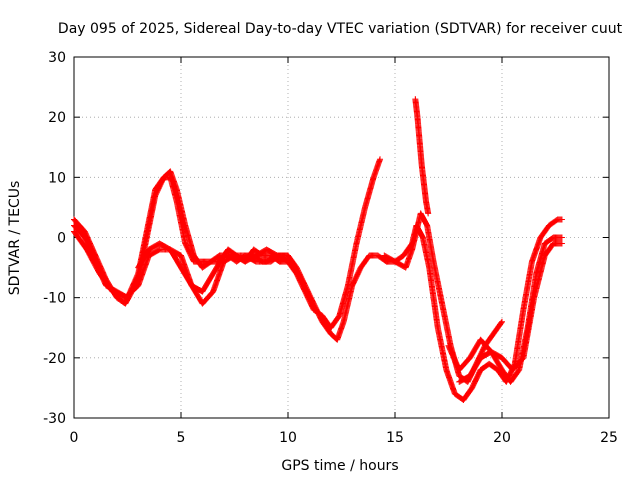  Describe the element at coordinates (54, 419) in the screenshot. I see `y-tick-label: -30` at that location.